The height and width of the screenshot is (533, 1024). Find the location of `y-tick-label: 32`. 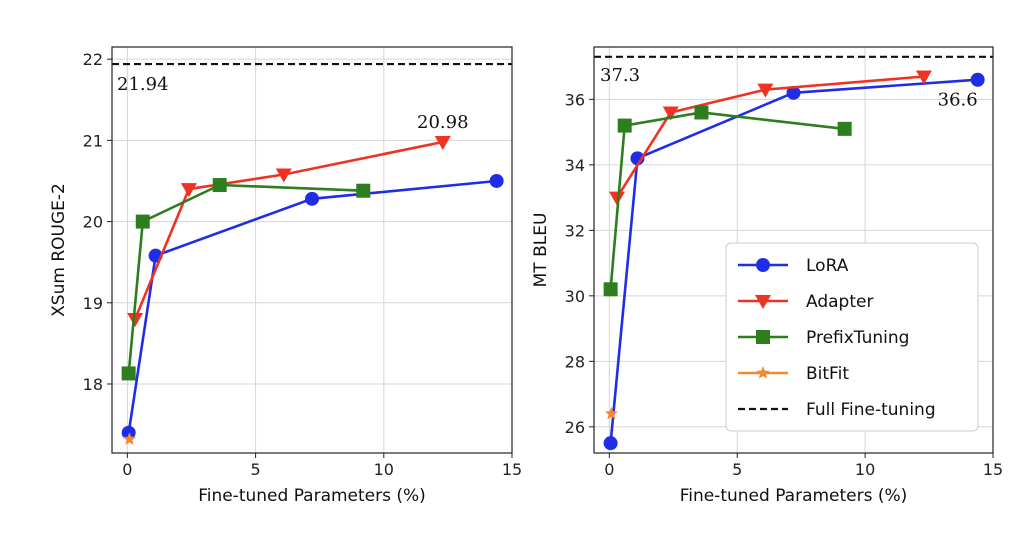

y-tick-label: 32 is located at coordinates (575, 230).